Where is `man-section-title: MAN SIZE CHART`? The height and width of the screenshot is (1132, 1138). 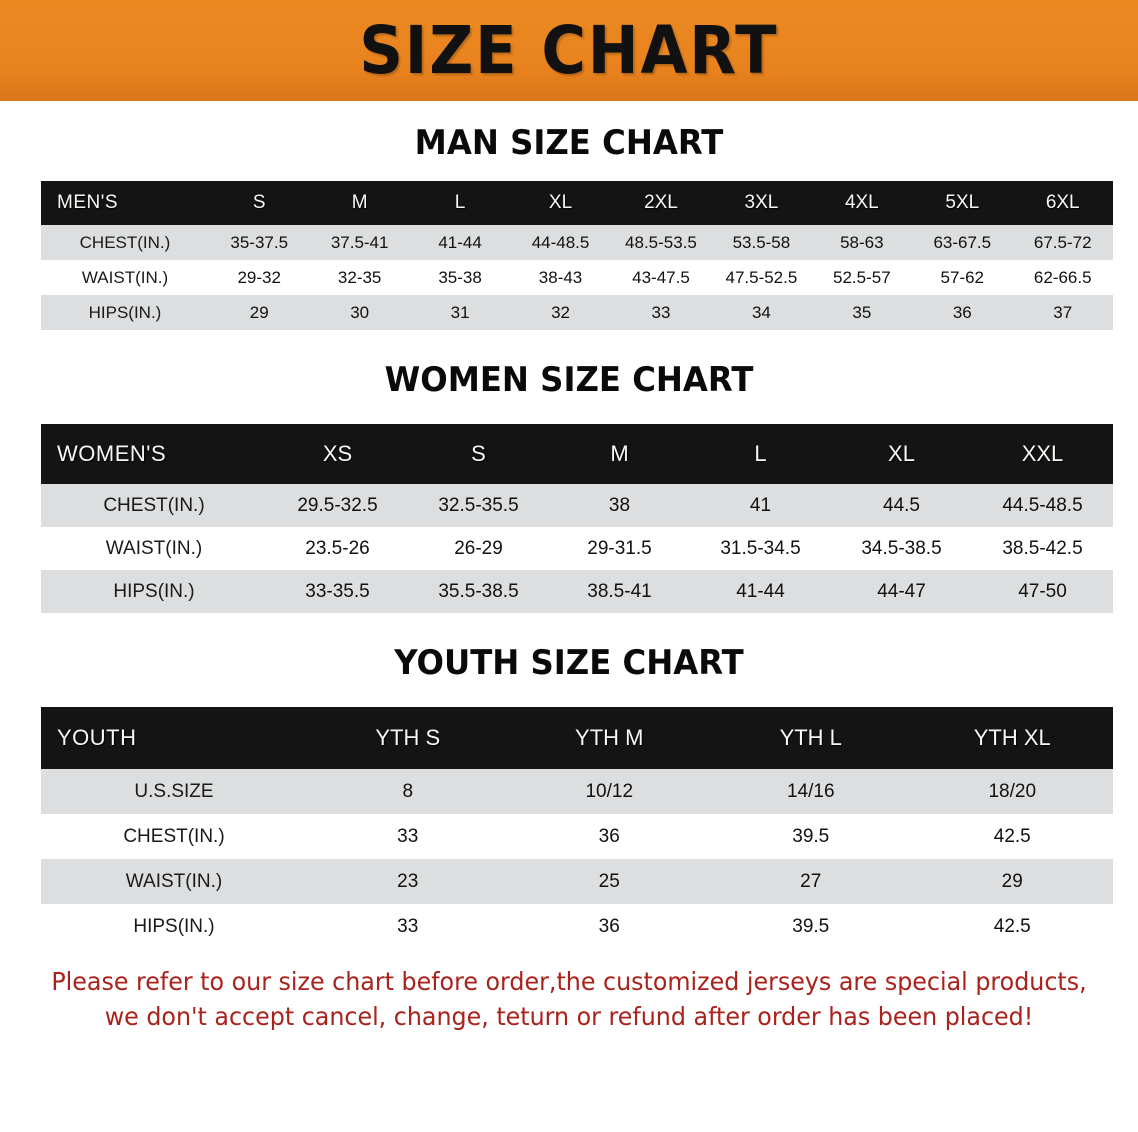 man-section-title: MAN SIZE CHART is located at coordinates (569, 143).